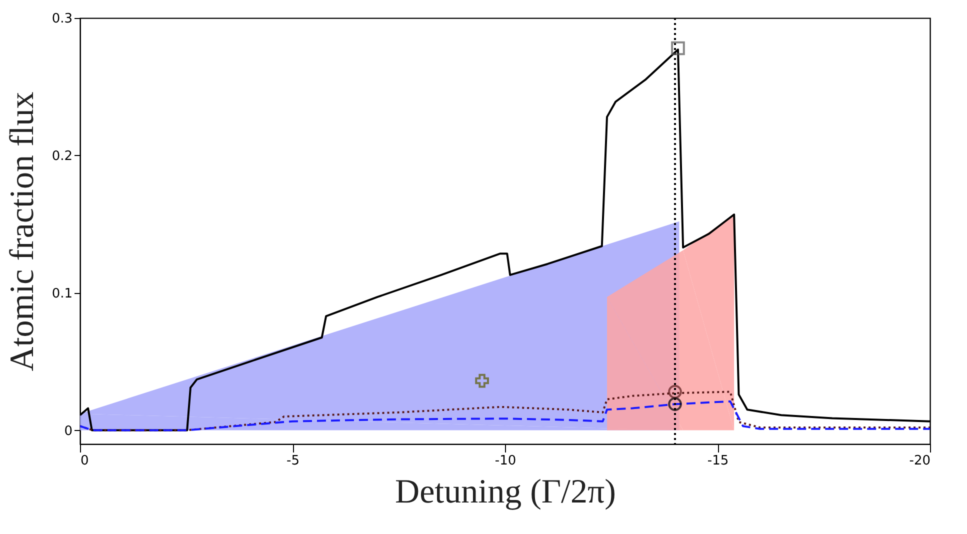 This screenshot has width=967, height=534. I want to click on x-tick-label: -20, so click(919, 461).